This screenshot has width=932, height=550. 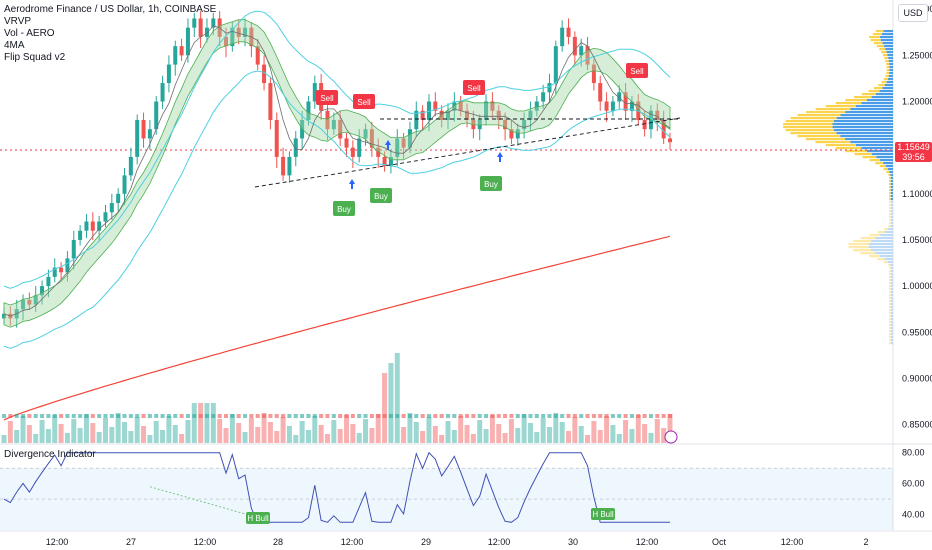 I want to click on indicator-4ma: 4MA, so click(x=14, y=45).